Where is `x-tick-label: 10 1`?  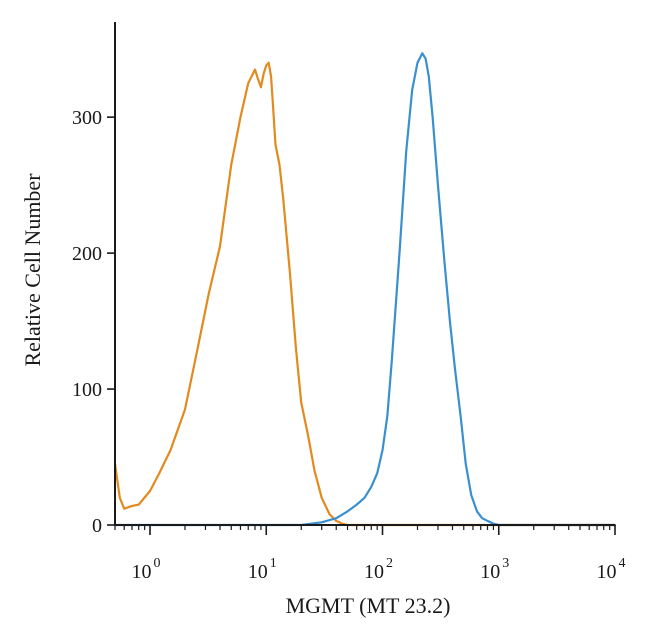 x-tick-label: 10 1 is located at coordinates (262, 569).